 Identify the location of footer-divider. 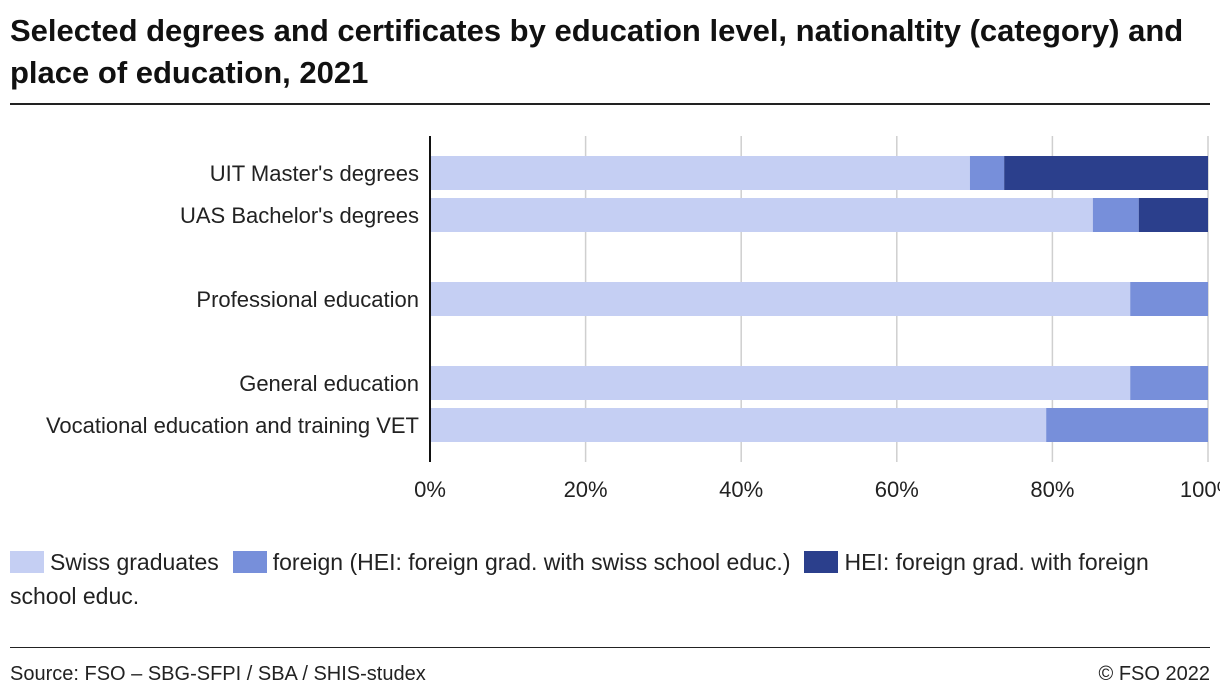
(610, 647).